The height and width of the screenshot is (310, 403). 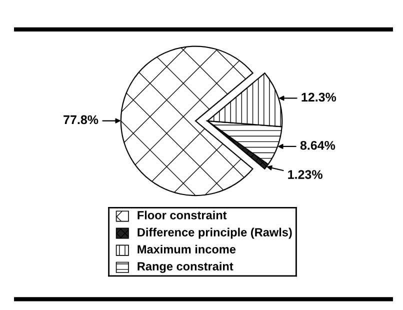 What do you see at coordinates (187, 249) in the screenshot?
I see `legend-label: Maximum income` at bounding box center [187, 249].